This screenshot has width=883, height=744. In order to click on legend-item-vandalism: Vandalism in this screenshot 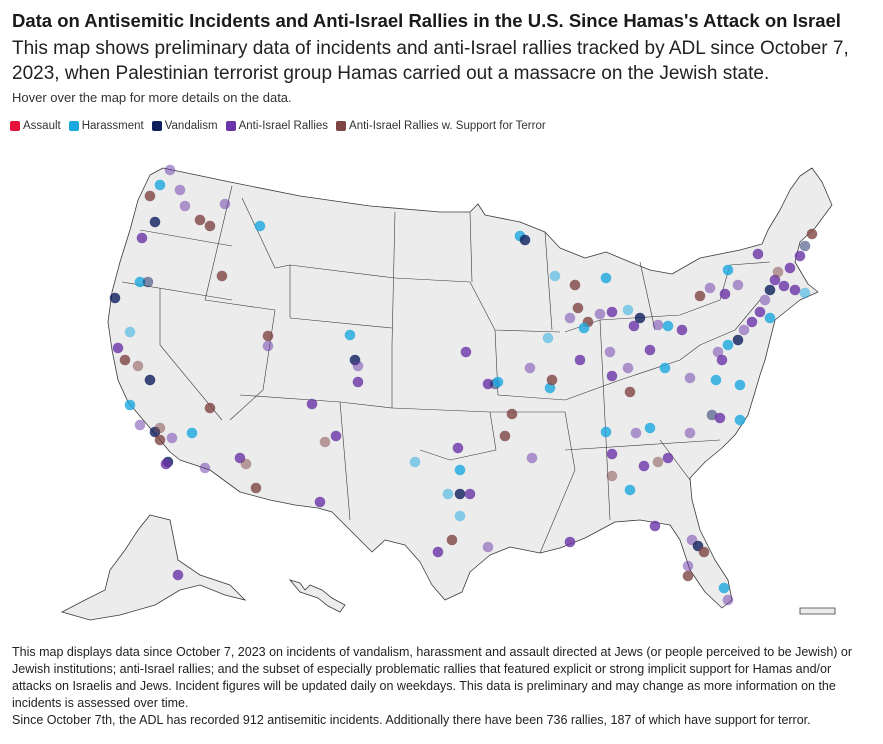, I will do `click(184, 126)`.